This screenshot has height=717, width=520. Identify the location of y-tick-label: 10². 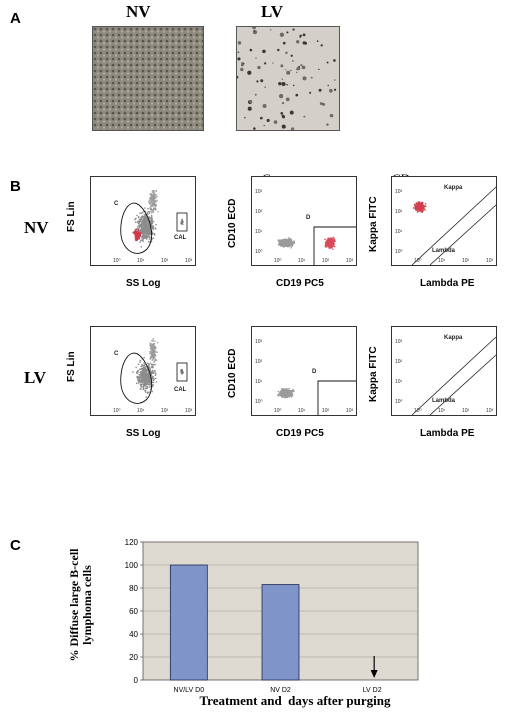
(259, 362).